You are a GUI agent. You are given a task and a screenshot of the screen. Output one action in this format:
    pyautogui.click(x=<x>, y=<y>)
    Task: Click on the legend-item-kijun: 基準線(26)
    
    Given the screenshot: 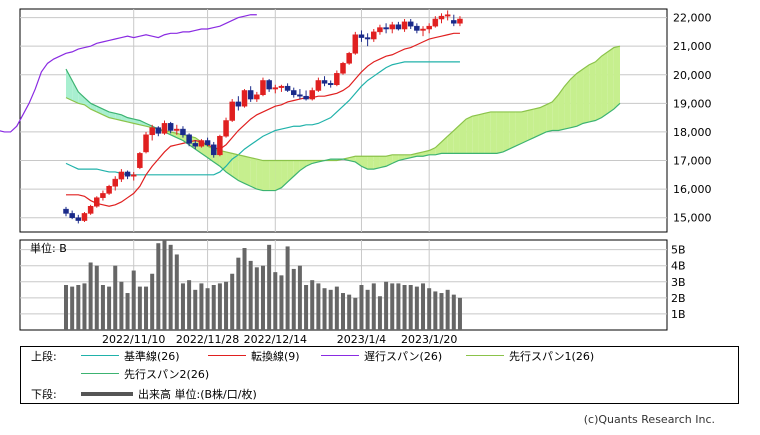 What is the action you would take?
    pyautogui.click(x=130, y=355)
    